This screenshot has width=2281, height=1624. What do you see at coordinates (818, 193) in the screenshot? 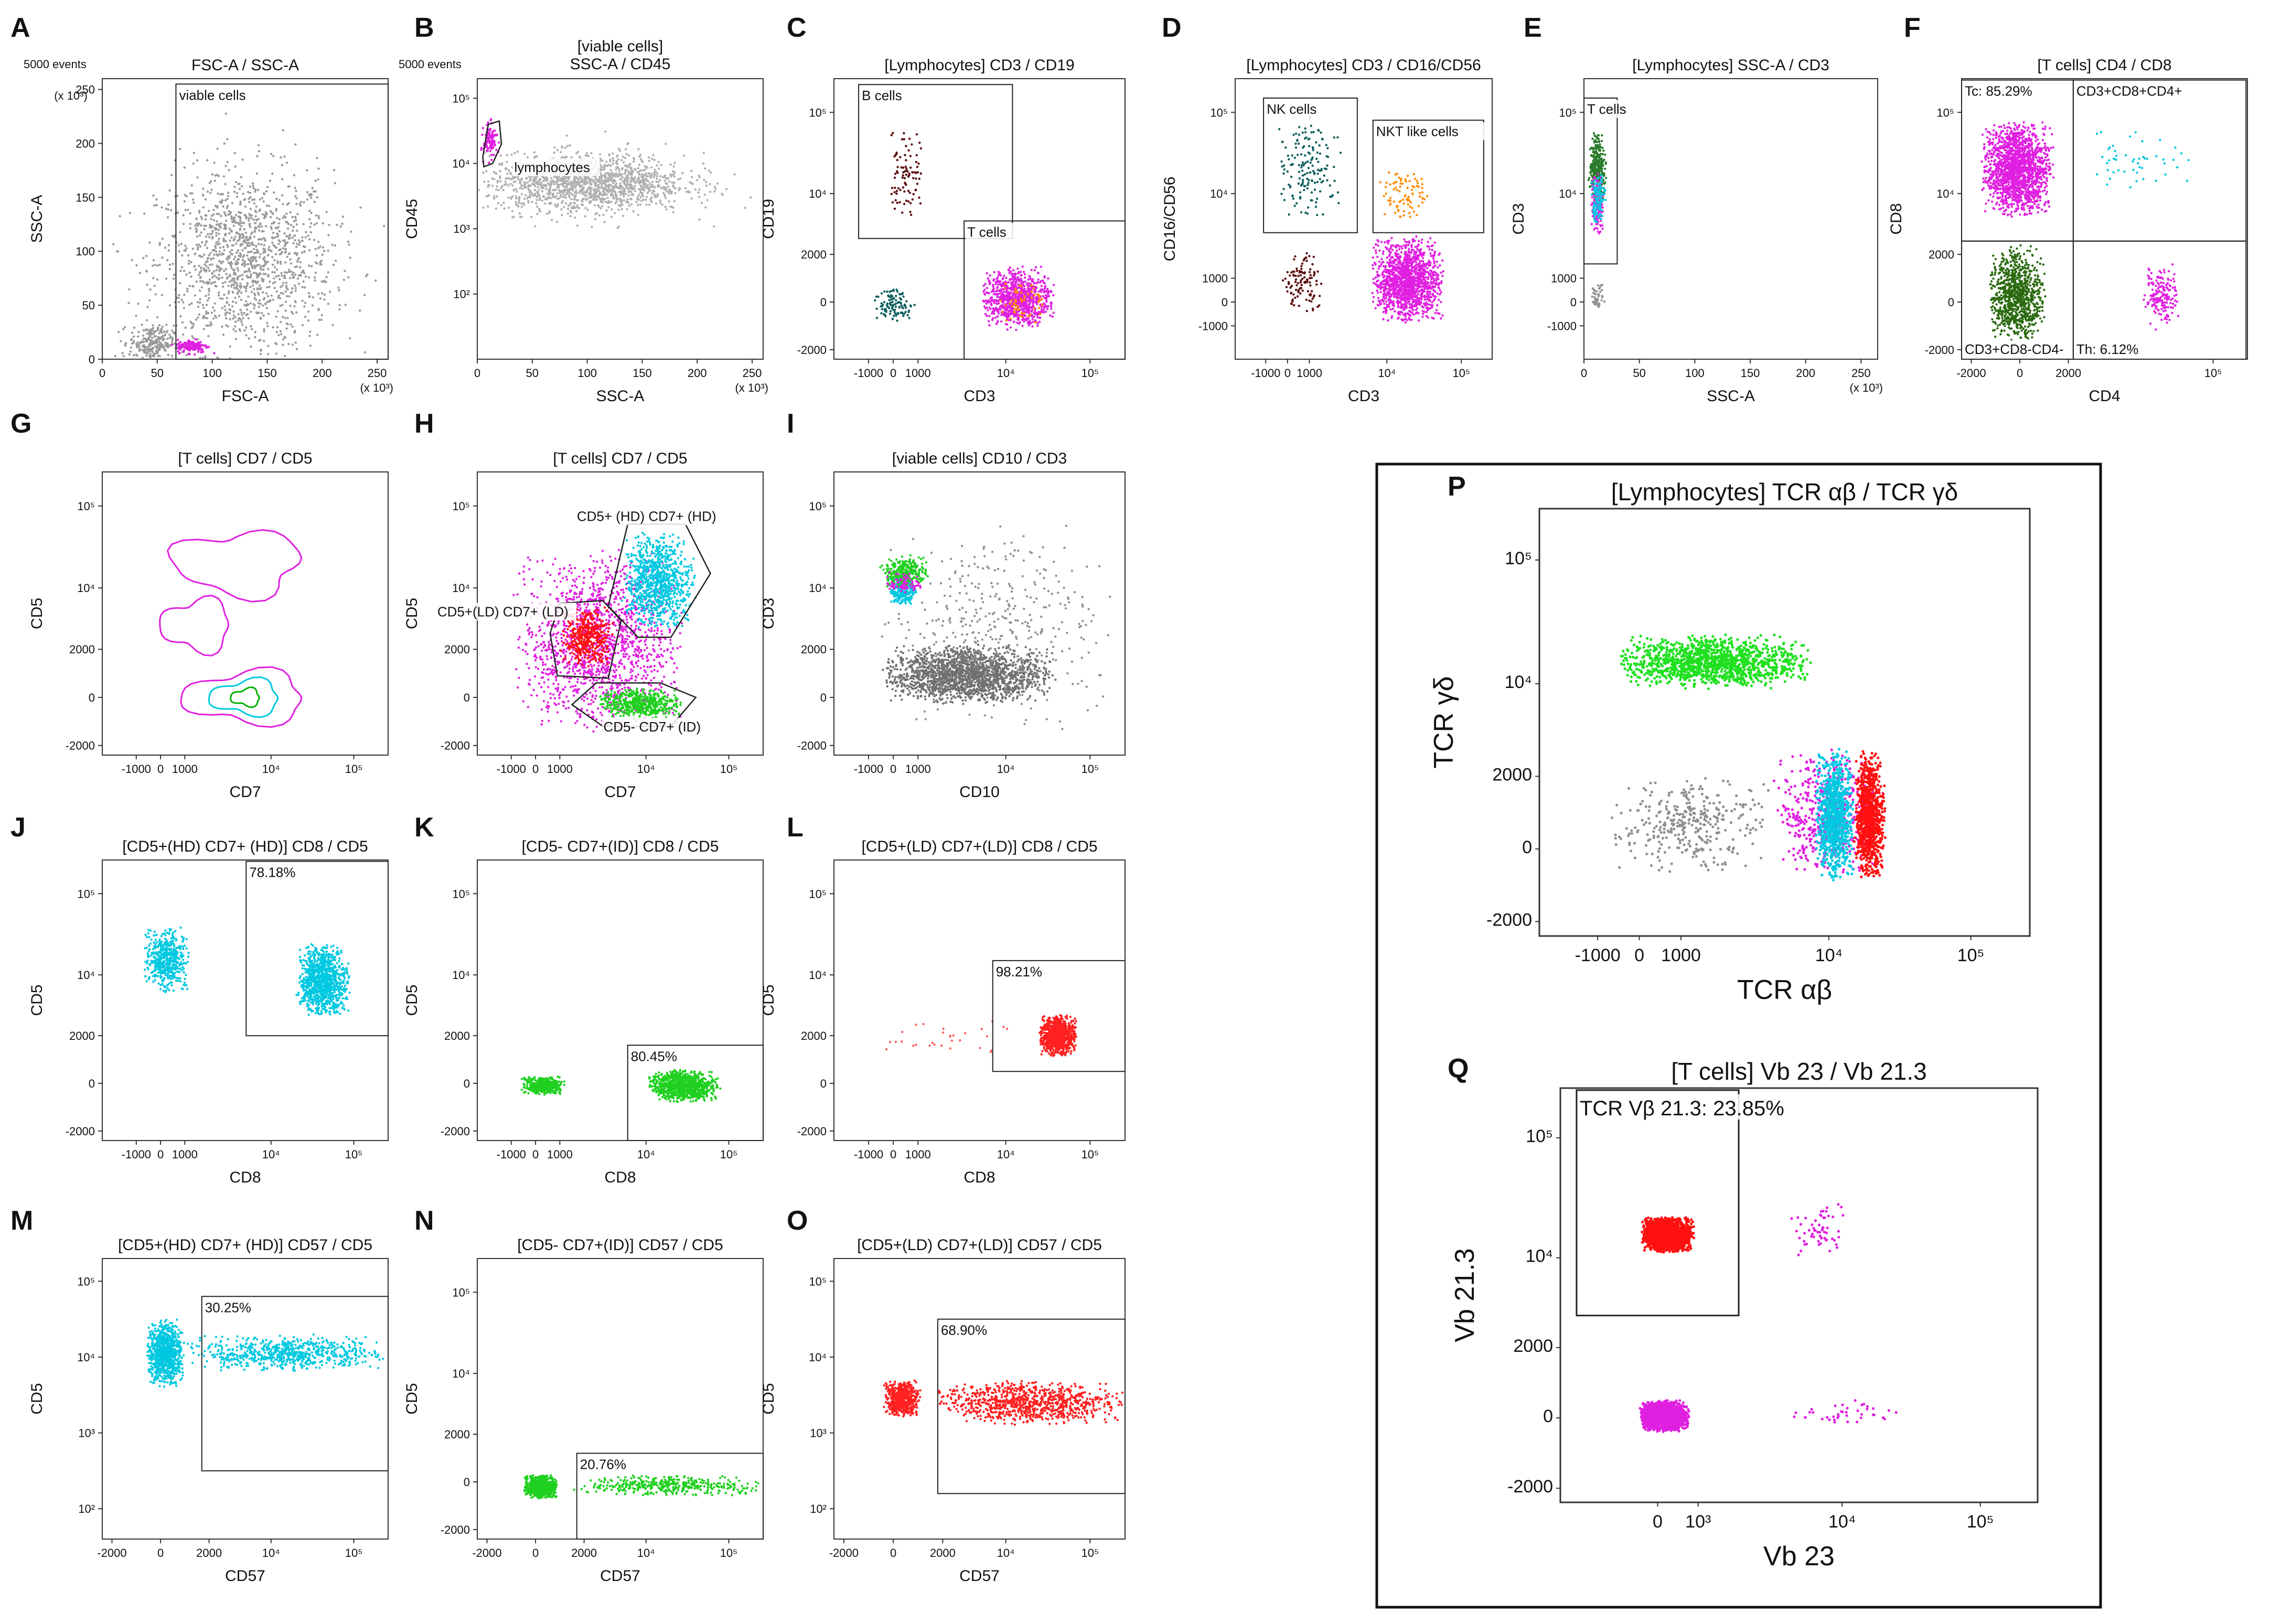
I see `y-tick-label: 10⁴` at bounding box center [818, 193].